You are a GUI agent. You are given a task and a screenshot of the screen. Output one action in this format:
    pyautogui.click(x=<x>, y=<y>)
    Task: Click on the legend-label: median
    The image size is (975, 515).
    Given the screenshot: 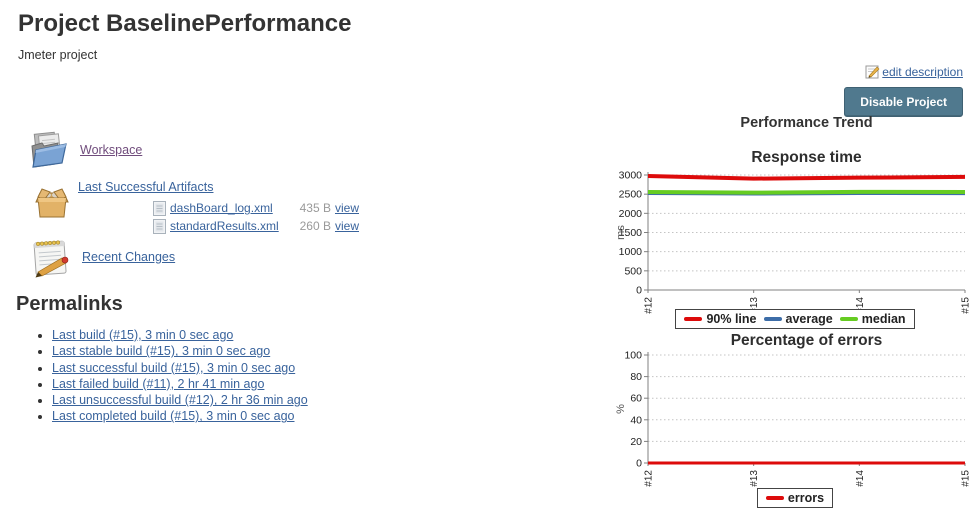 What is the action you would take?
    pyautogui.click(x=883, y=319)
    